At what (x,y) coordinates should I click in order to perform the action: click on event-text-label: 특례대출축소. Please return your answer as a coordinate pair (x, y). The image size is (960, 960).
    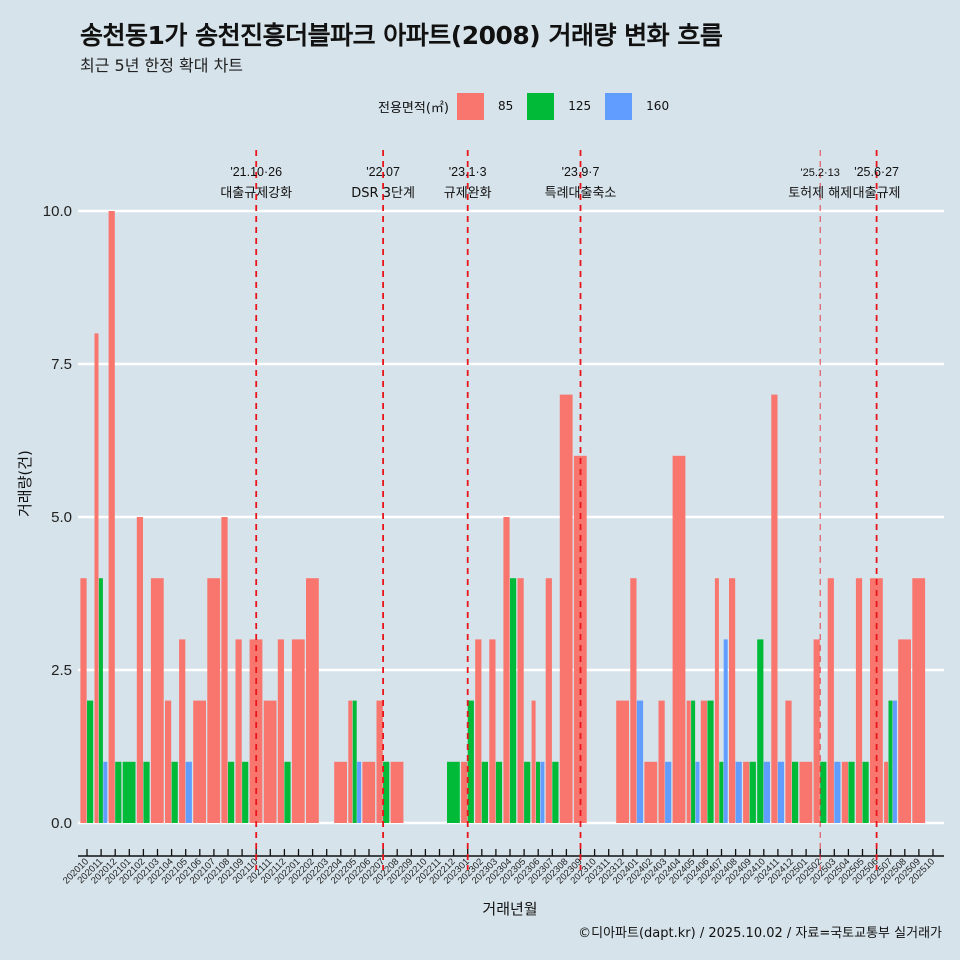
    Looking at the image, I should click on (581, 193).